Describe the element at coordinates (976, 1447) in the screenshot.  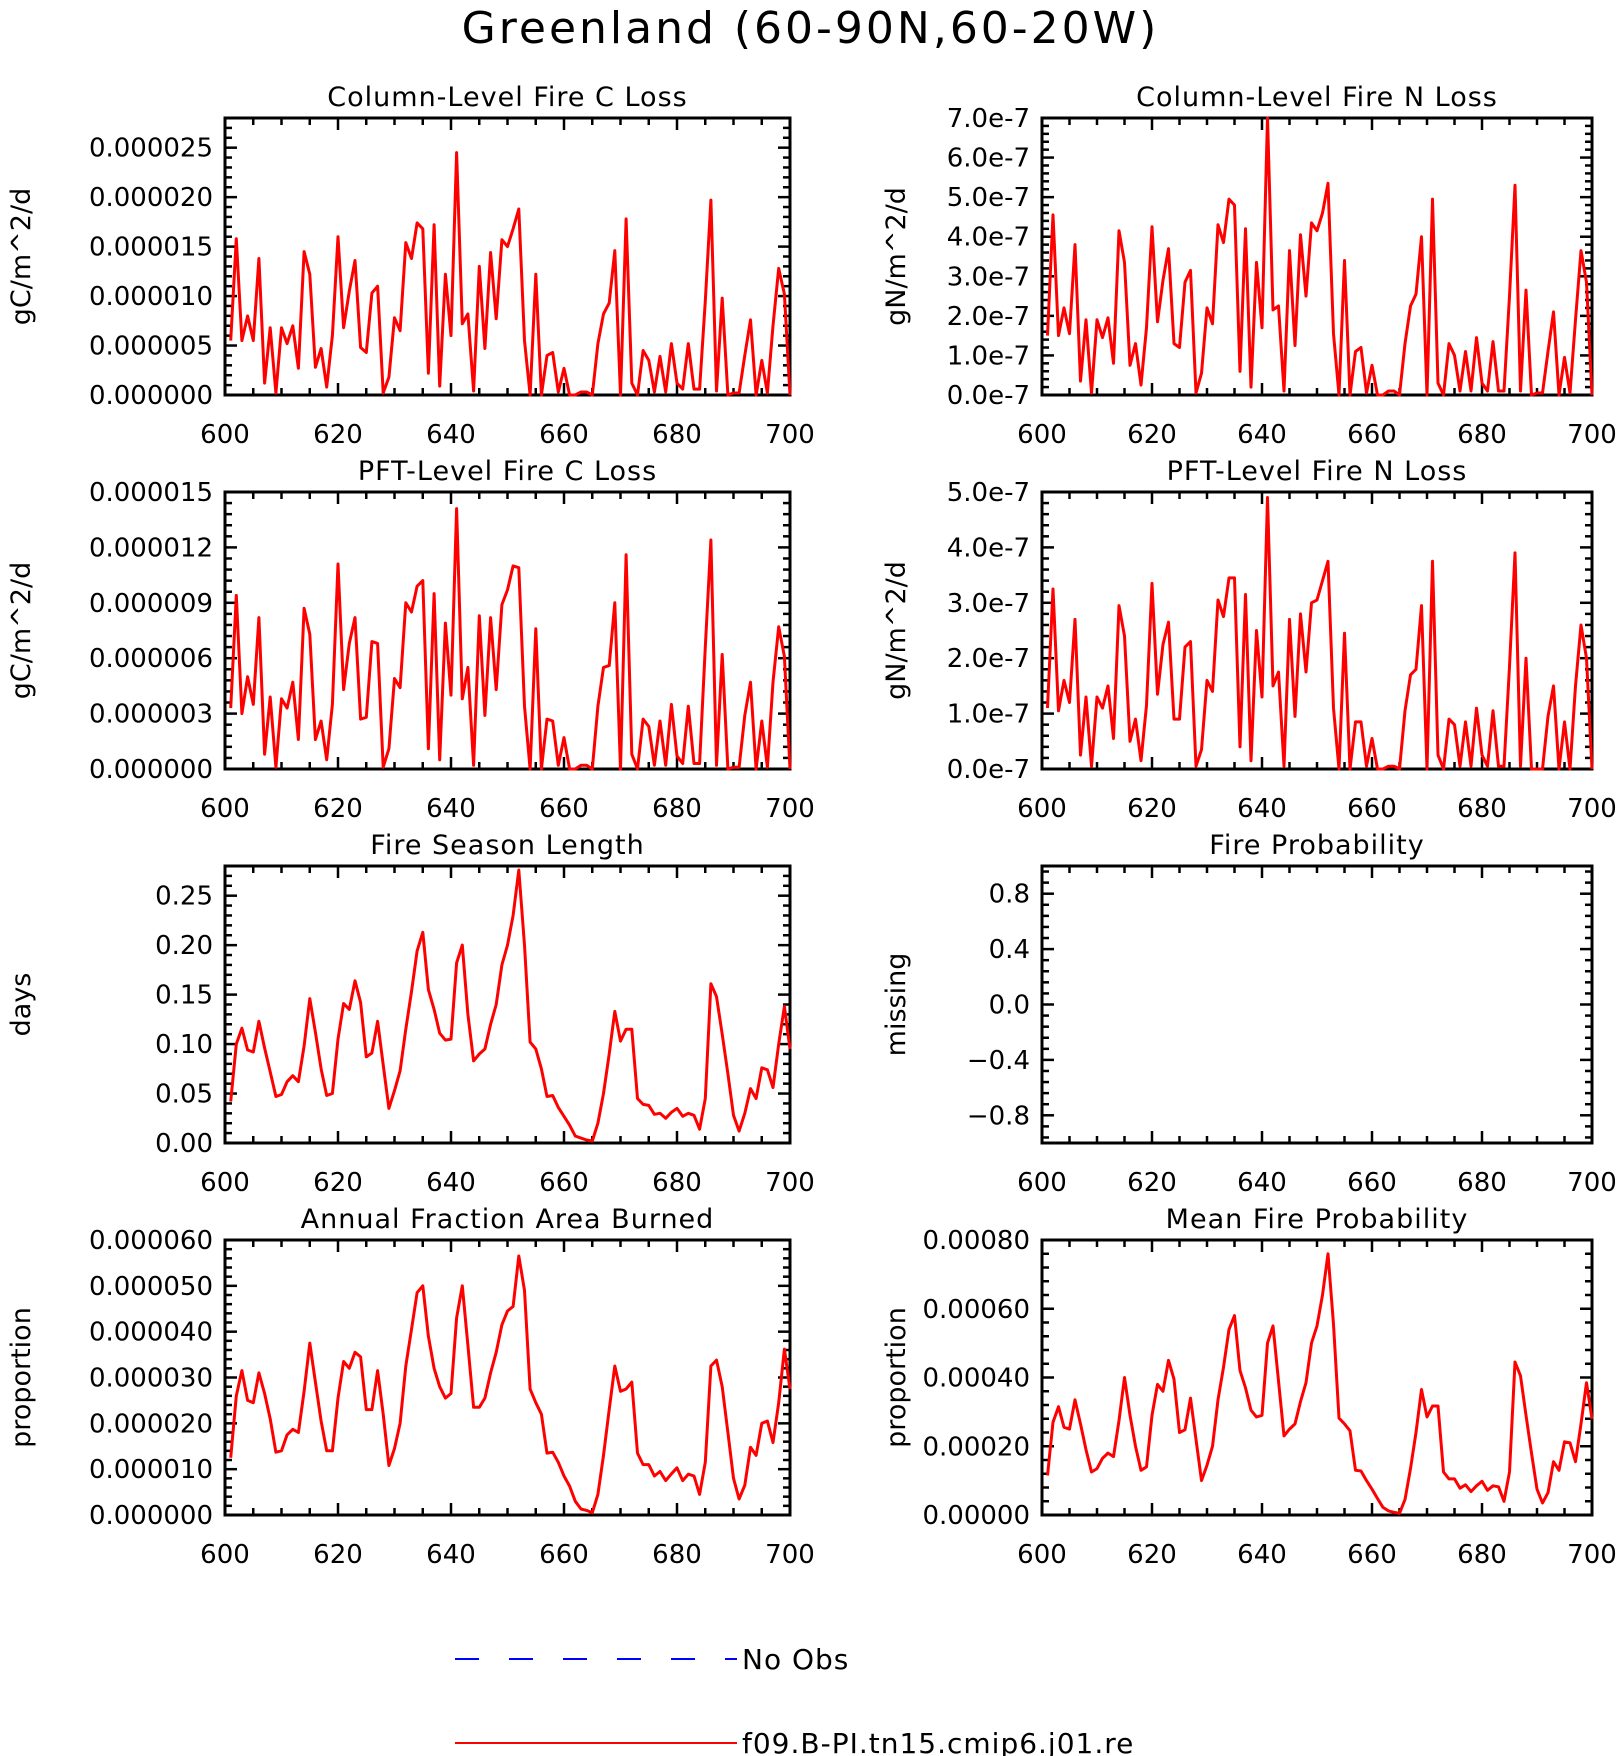
I see `panel8-y-tick-label: 0.00020` at that location.